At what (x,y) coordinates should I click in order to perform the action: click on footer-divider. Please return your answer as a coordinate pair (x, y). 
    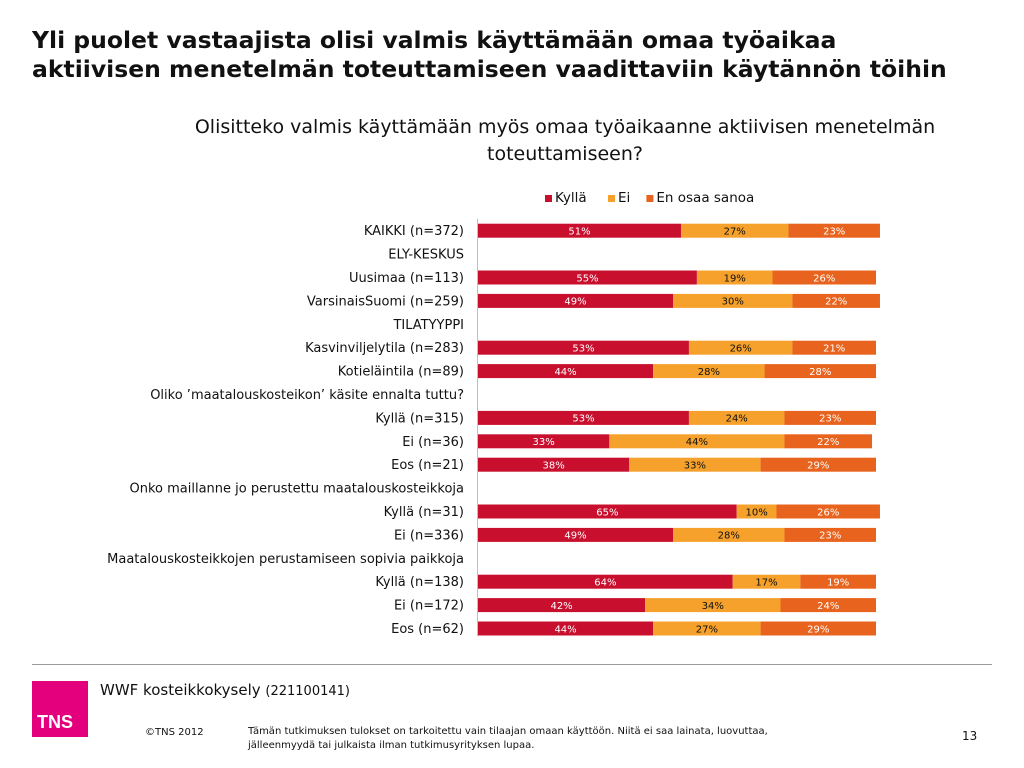
    Looking at the image, I should click on (512, 664).